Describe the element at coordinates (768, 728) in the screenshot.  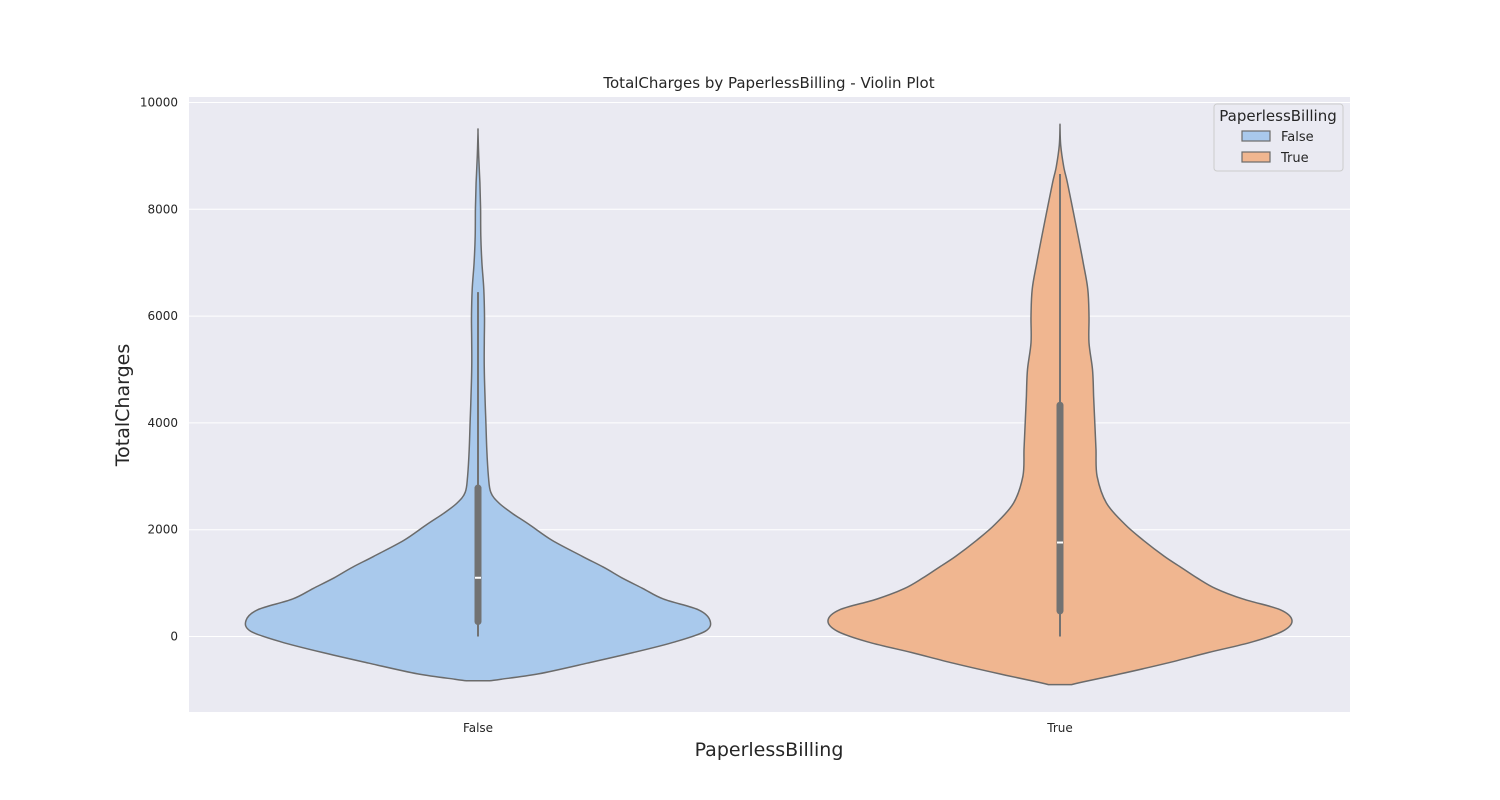
I see `x-tick-labels: False True` at that location.